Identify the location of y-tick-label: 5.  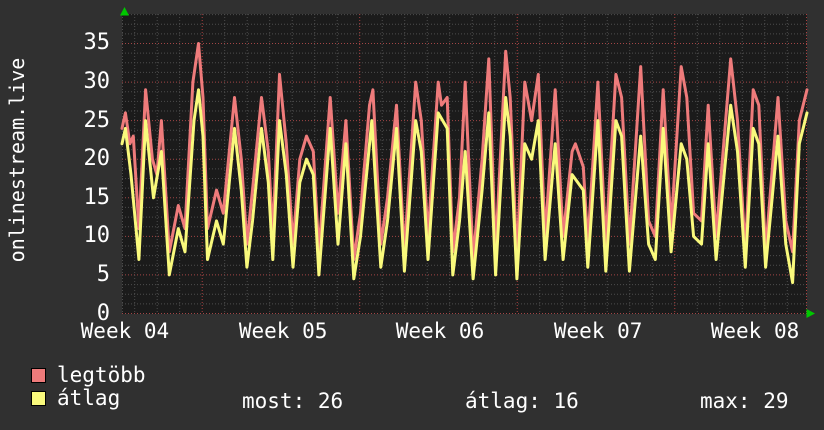
(103, 274).